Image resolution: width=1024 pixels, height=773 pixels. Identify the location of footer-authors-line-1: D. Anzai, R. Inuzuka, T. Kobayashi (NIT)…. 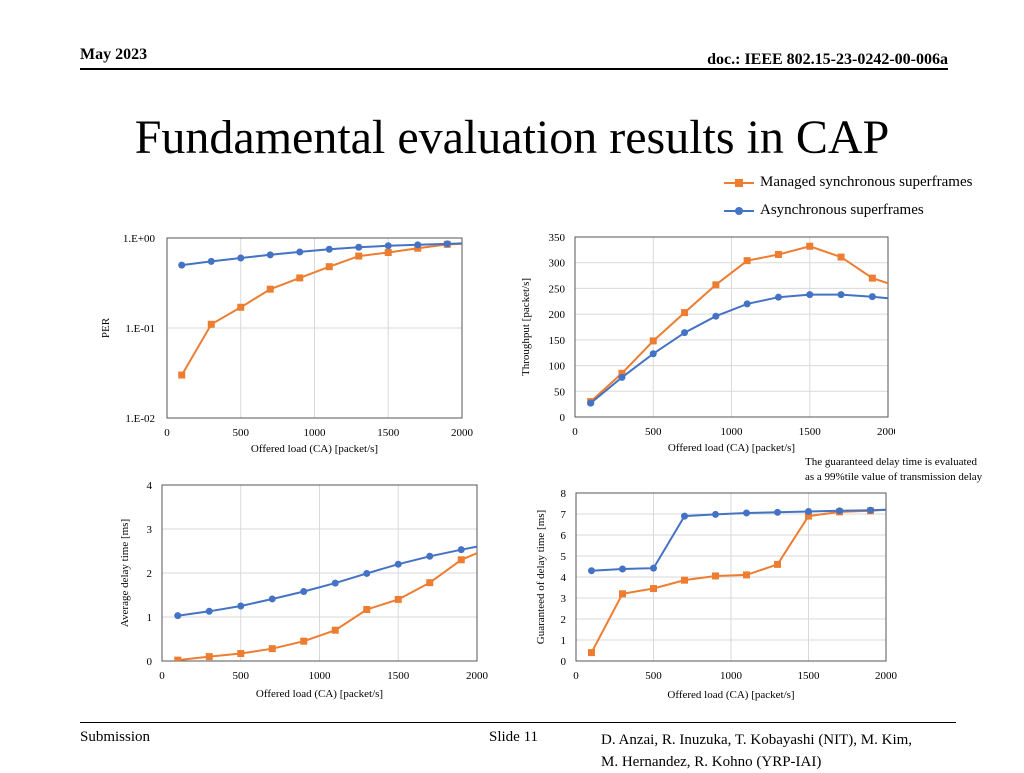
(757, 740).